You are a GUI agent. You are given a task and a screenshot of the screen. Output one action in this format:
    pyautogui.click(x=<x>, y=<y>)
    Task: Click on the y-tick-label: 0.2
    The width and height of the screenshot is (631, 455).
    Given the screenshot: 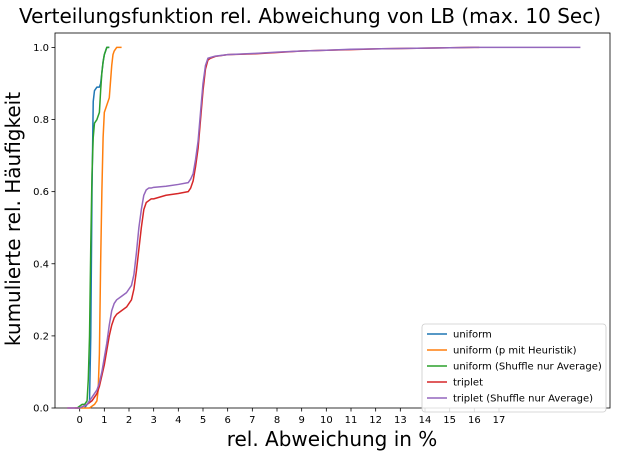 What is the action you would take?
    pyautogui.click(x=41, y=336)
    